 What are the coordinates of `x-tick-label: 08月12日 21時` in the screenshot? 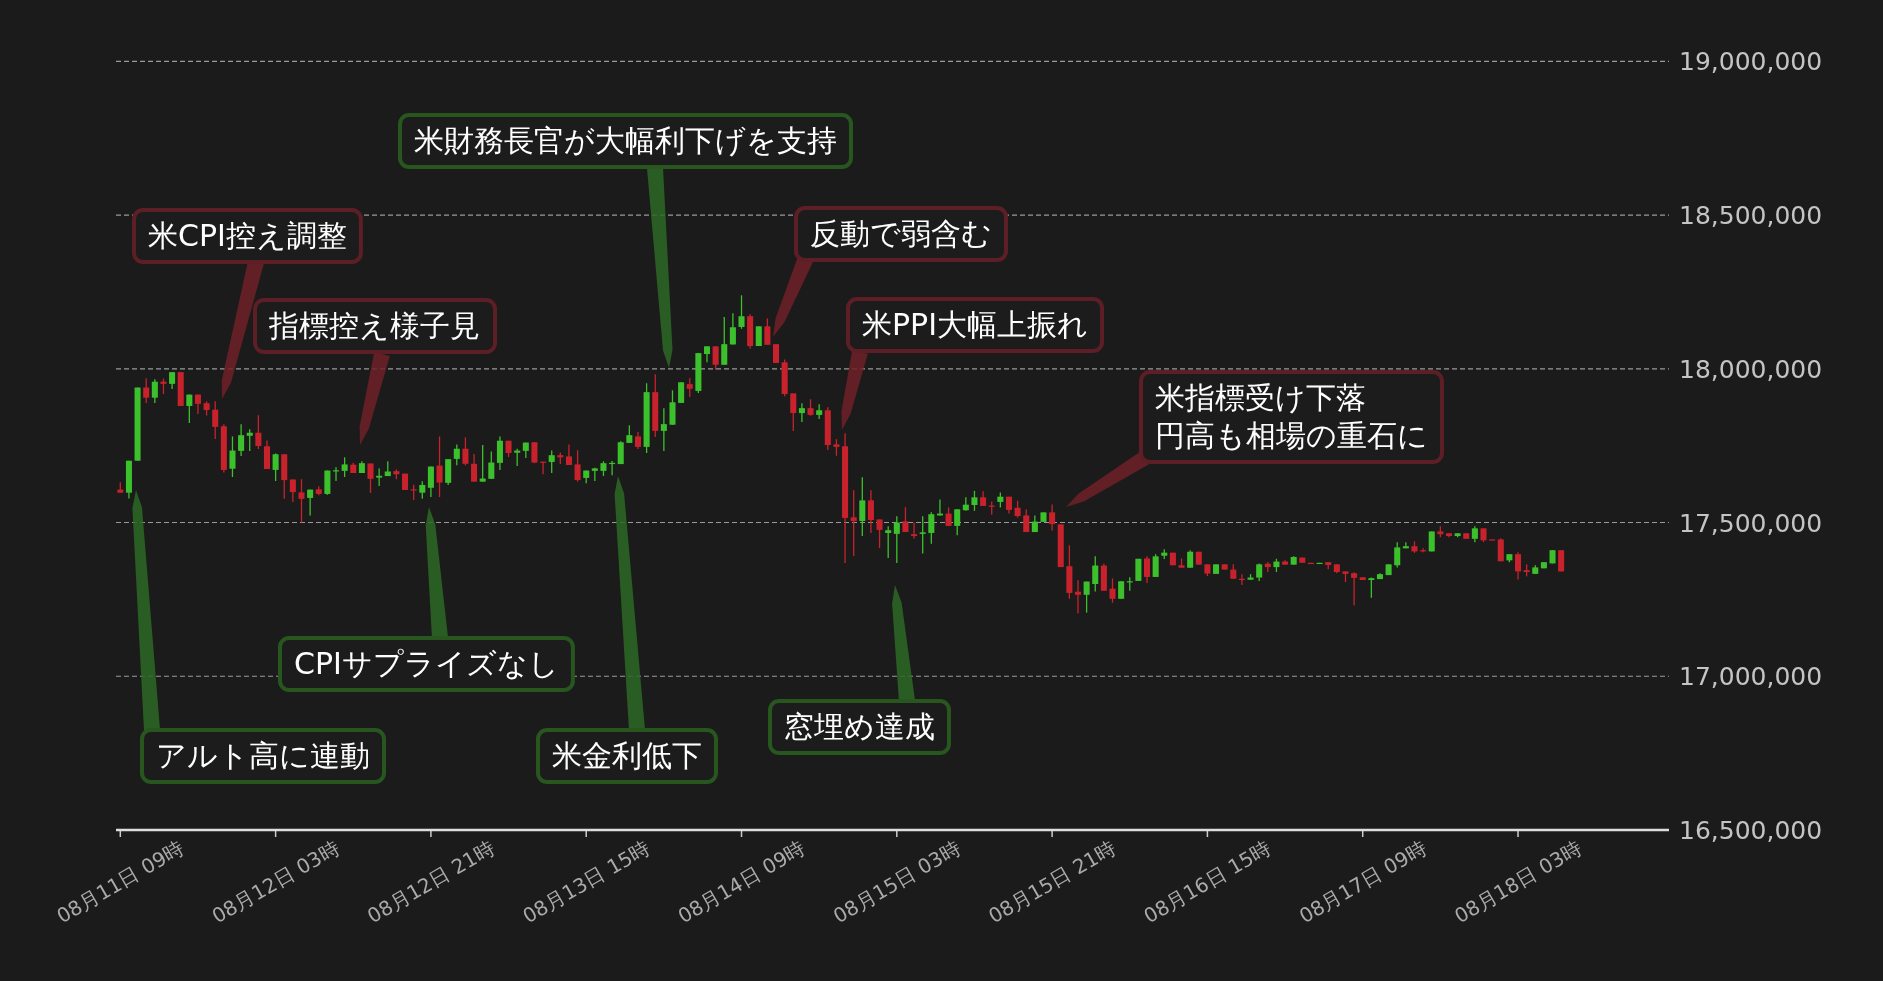 It's located at (431, 882).